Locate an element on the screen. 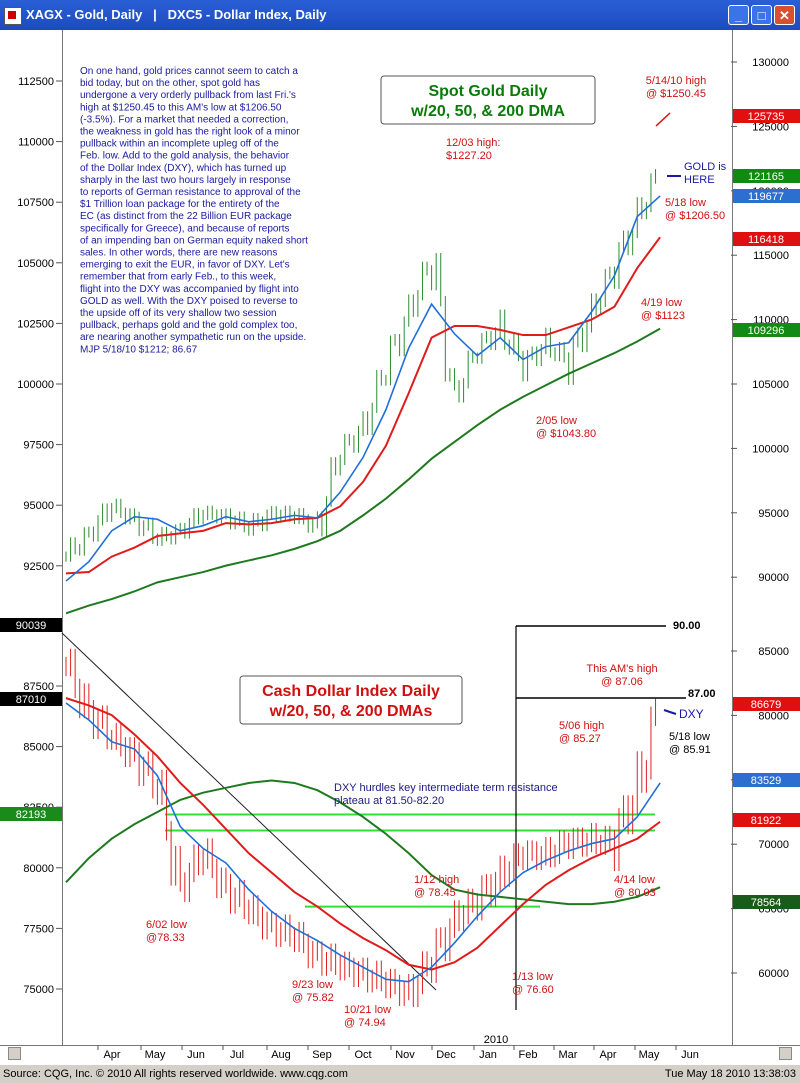 This screenshot has height=1083, width=800. app-icon is located at coordinates (13, 16).